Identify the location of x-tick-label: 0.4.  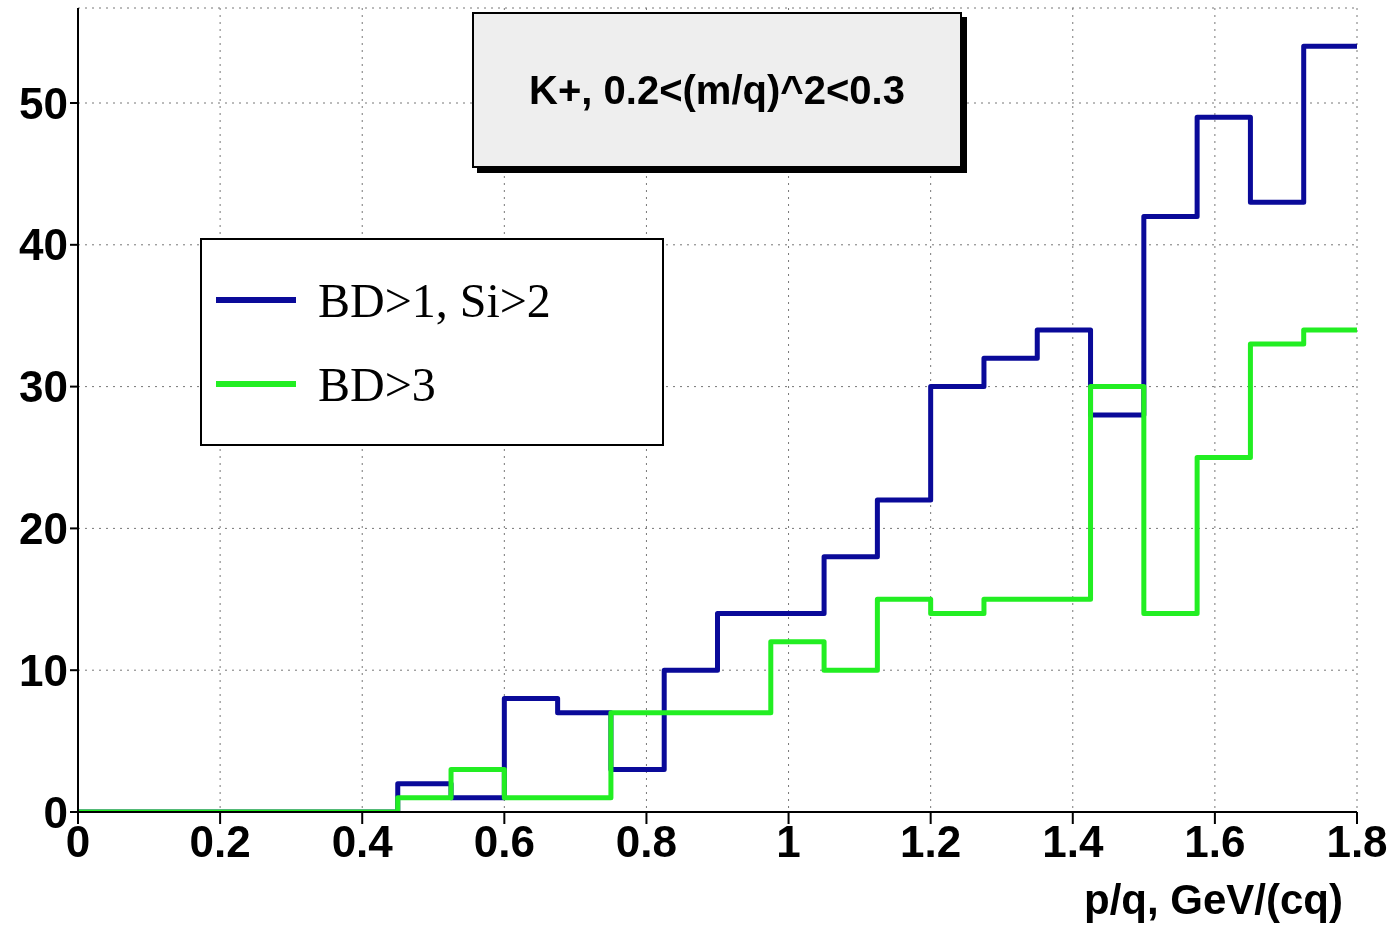
(362, 842).